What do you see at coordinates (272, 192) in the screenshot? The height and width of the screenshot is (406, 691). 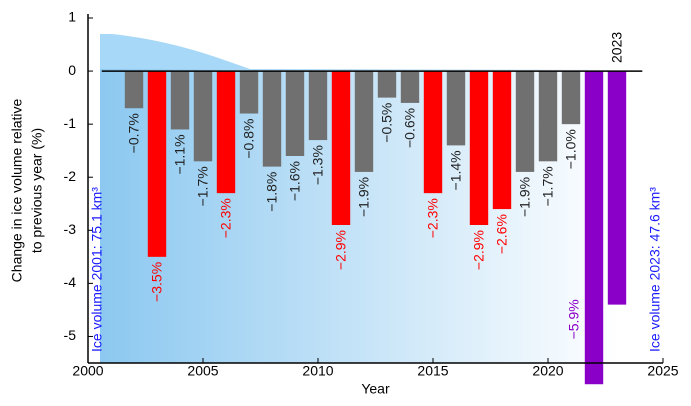 I see `value-label: −1.8%` at bounding box center [272, 192].